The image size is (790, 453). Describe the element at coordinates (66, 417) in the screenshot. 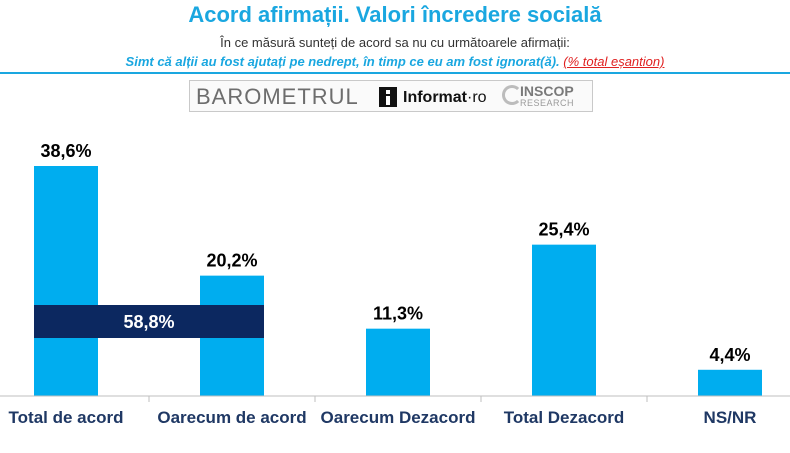

I see `category-label-1: Total de acord` at that location.